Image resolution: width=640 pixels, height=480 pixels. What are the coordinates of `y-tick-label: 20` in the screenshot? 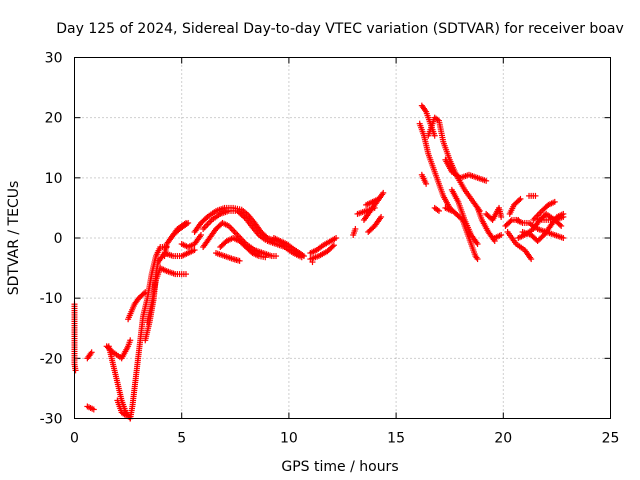 It's located at (54, 119).